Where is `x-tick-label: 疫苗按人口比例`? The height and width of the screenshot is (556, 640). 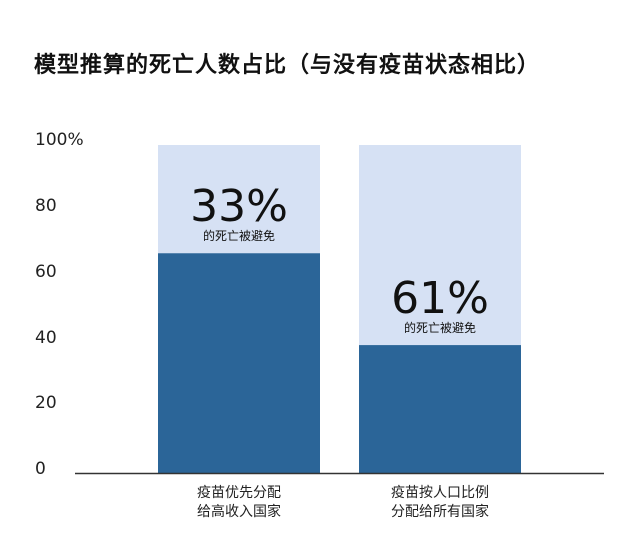
x-tick-label: 疫苗按人口比例 is located at coordinates (440, 493).